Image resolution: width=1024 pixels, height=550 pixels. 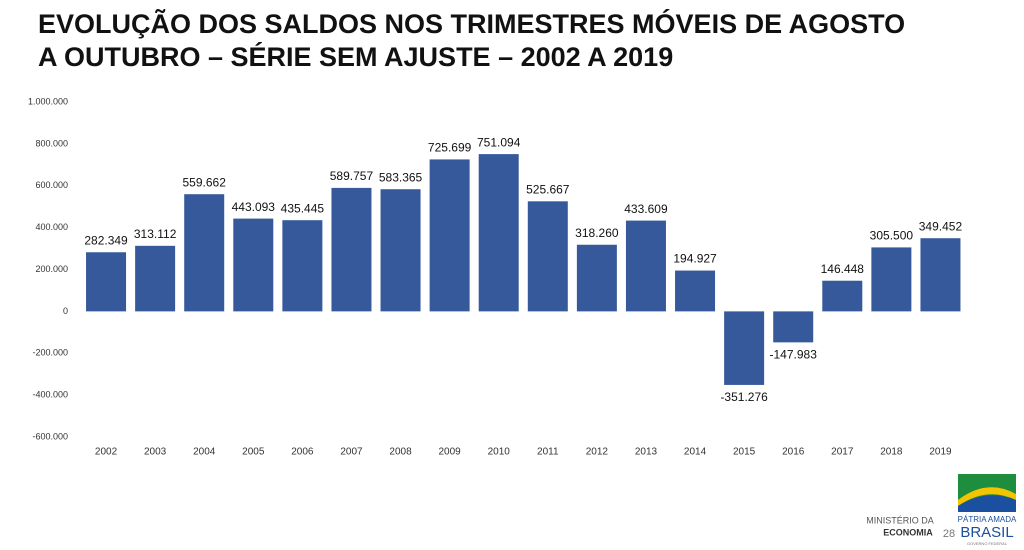 What do you see at coordinates (646, 209) in the screenshot?
I see `value-label: 433.609` at bounding box center [646, 209].